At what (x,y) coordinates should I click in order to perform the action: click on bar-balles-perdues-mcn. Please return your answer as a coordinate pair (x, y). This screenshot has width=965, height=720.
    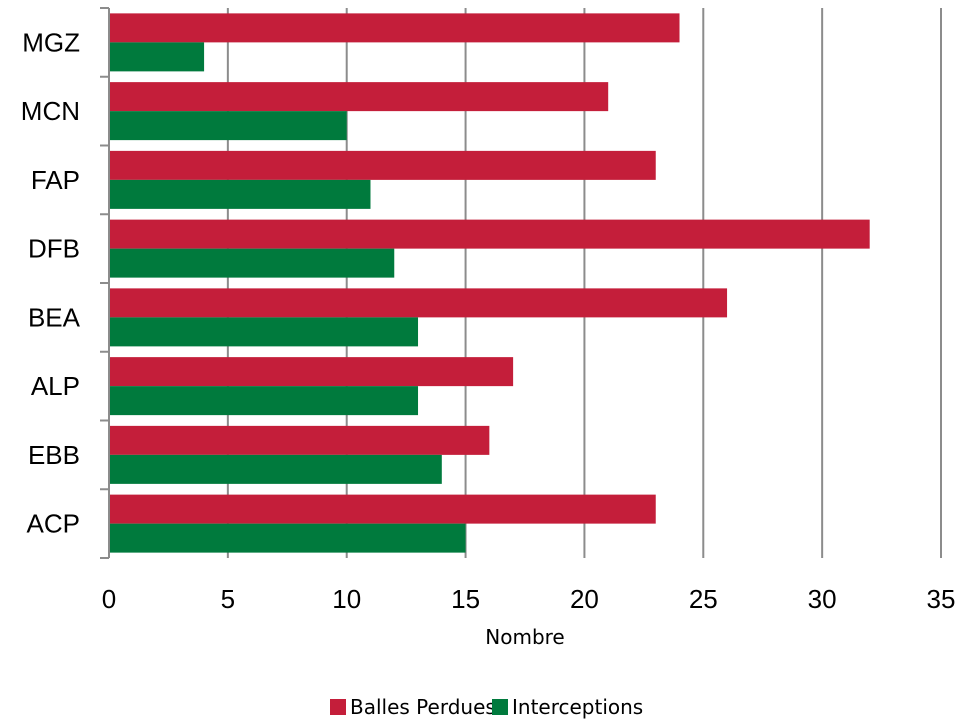
    Looking at the image, I should click on (359, 97).